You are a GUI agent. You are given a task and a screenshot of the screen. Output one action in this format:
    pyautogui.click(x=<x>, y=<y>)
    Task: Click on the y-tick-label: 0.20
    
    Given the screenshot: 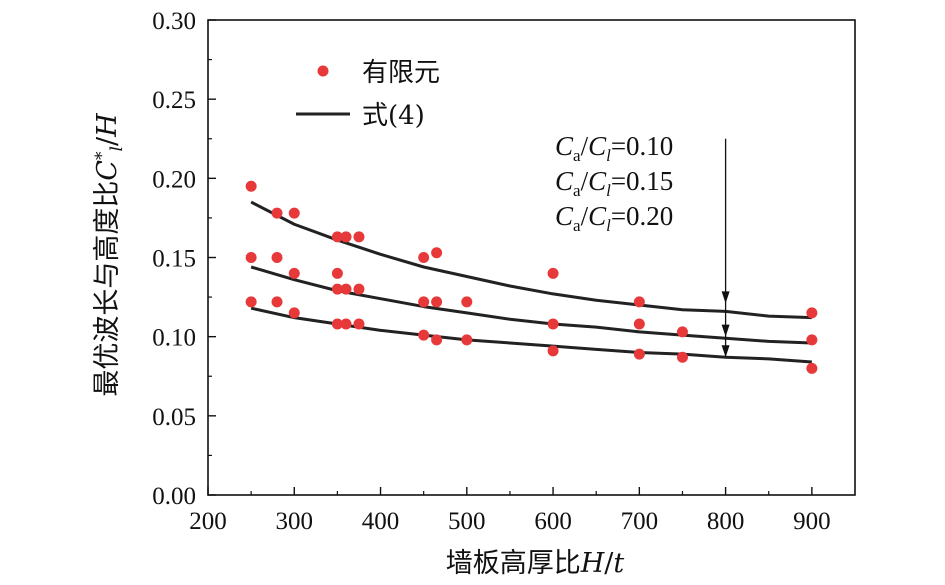 What is the action you would take?
    pyautogui.click(x=174, y=179)
    